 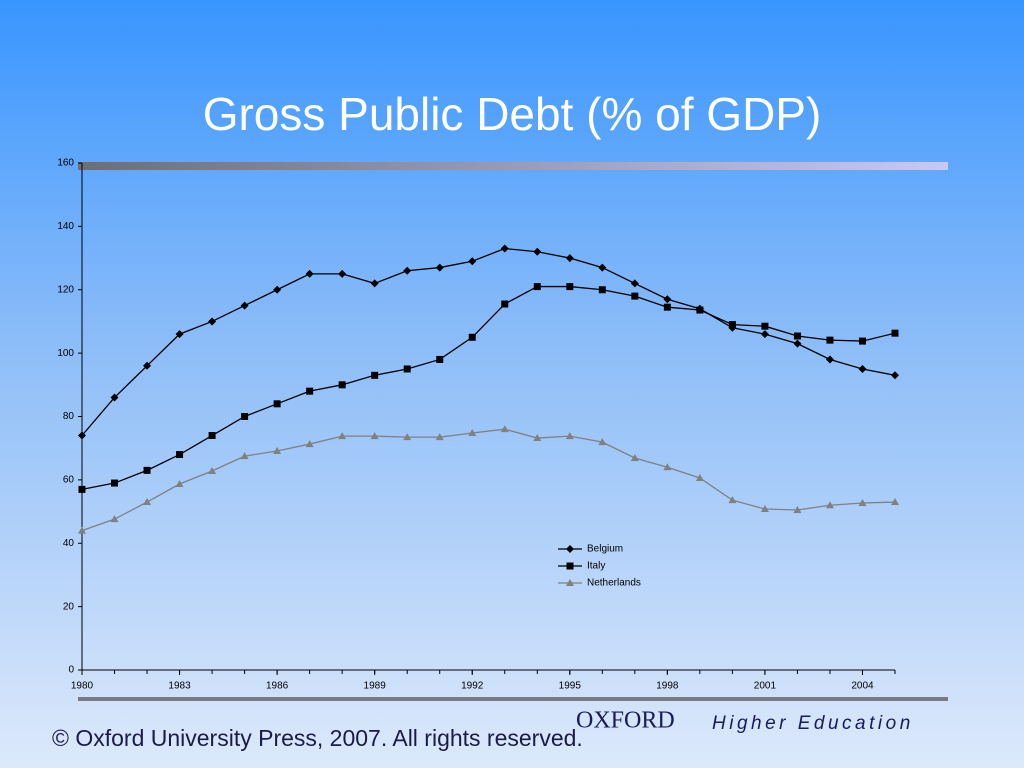 I want to click on y-tick-label: 20, so click(x=69, y=606).